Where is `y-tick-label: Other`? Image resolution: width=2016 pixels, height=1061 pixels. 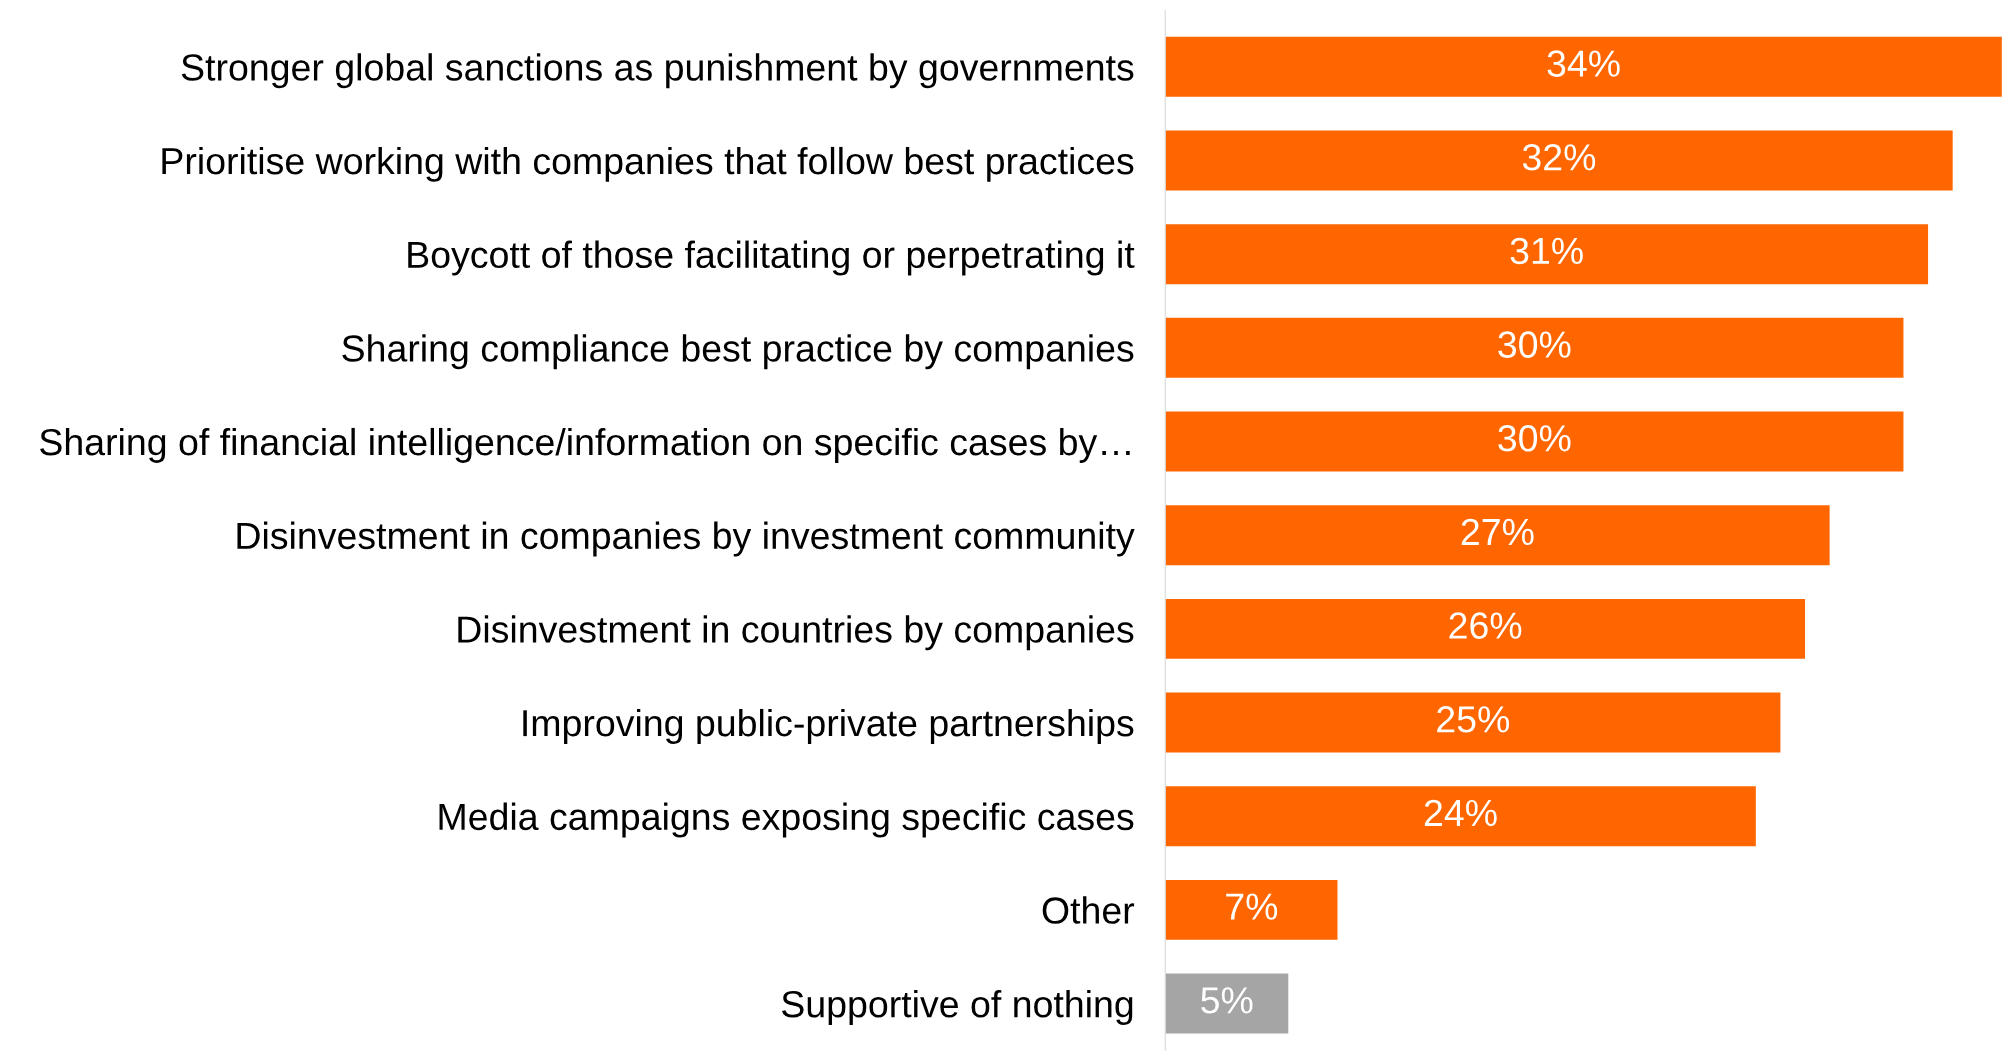
y-tick-label: Other is located at coordinates (1088, 910).